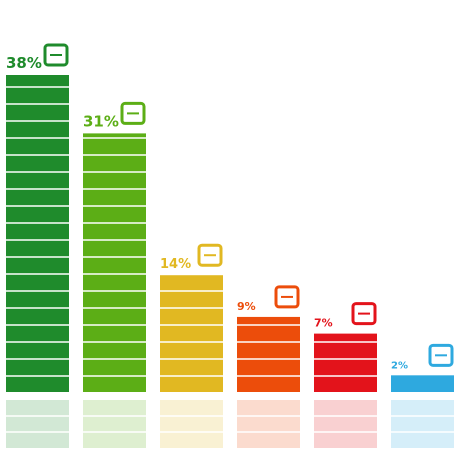  What do you see at coordinates (101, 121) in the screenshot?
I see `value-label: 31%` at bounding box center [101, 121].